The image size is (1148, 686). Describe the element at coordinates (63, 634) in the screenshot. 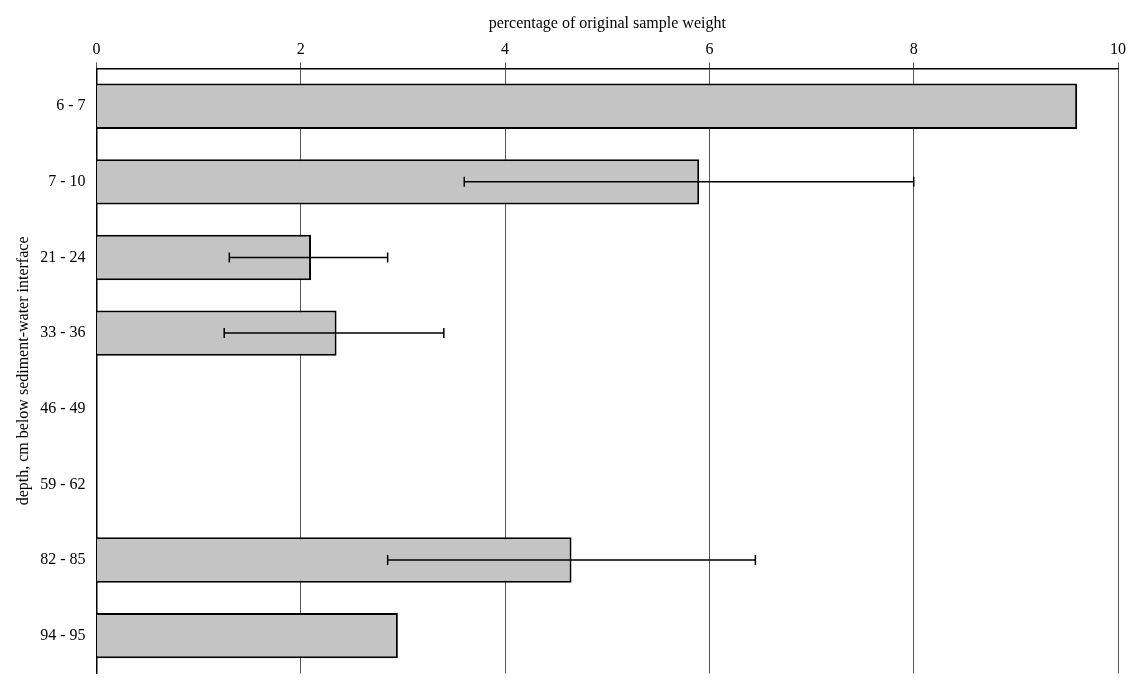

I see `y-tick-label: 94 - 95` at that location.